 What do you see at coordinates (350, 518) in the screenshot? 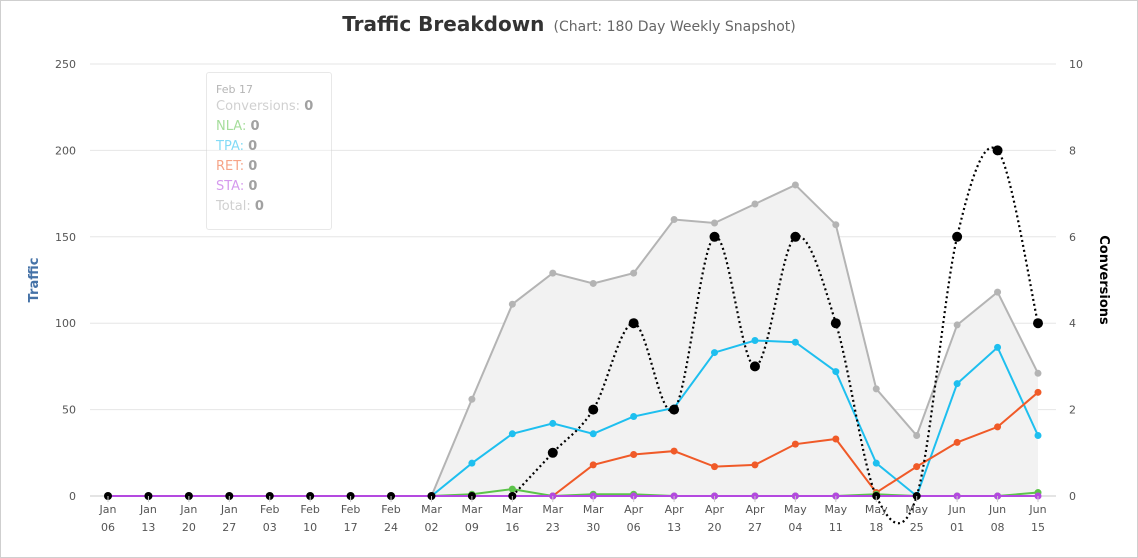
I see `x-tick-label: Feb 17` at bounding box center [350, 518].